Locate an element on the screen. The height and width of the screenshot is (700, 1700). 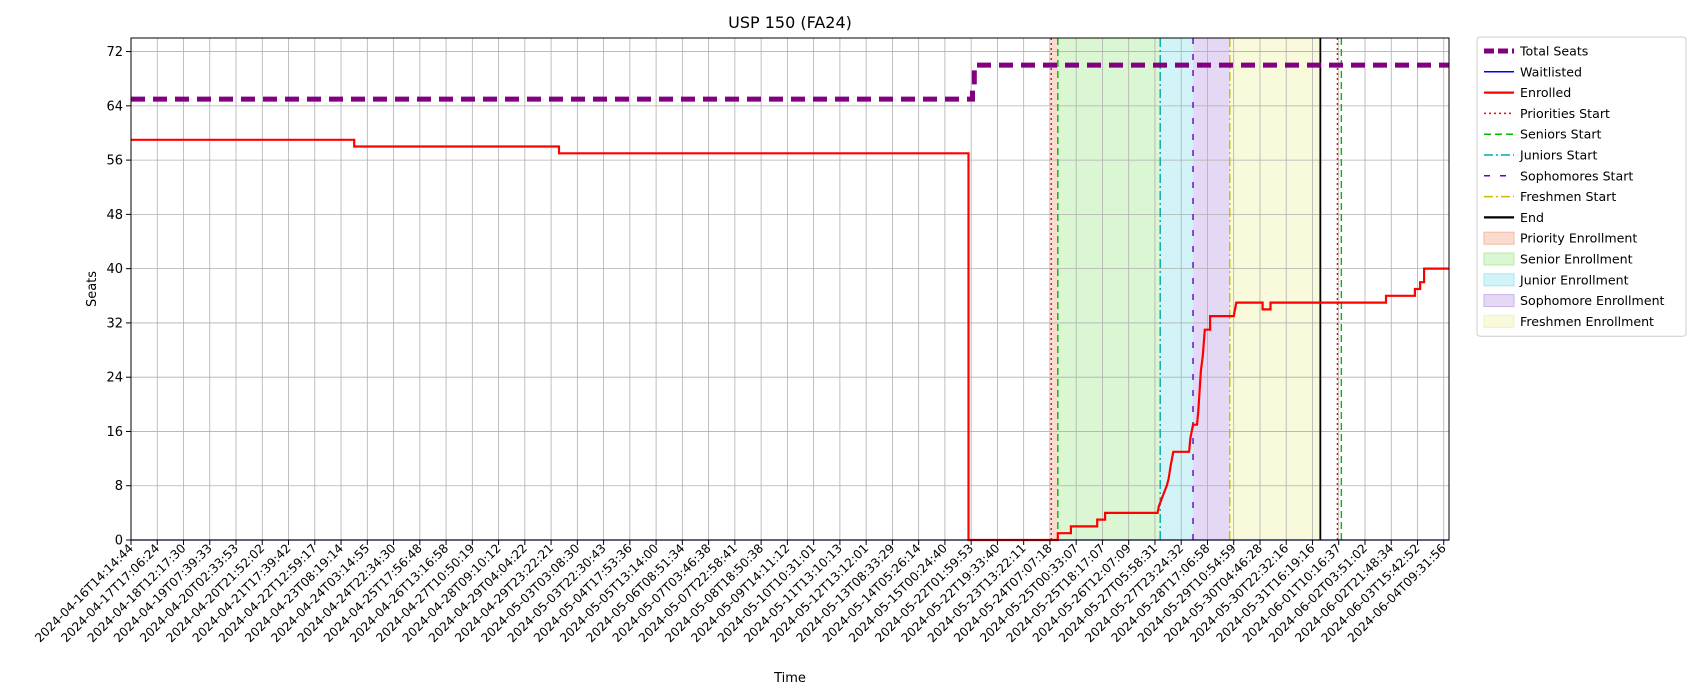
legend-label: Juniors Start is located at coordinates (1558, 155).